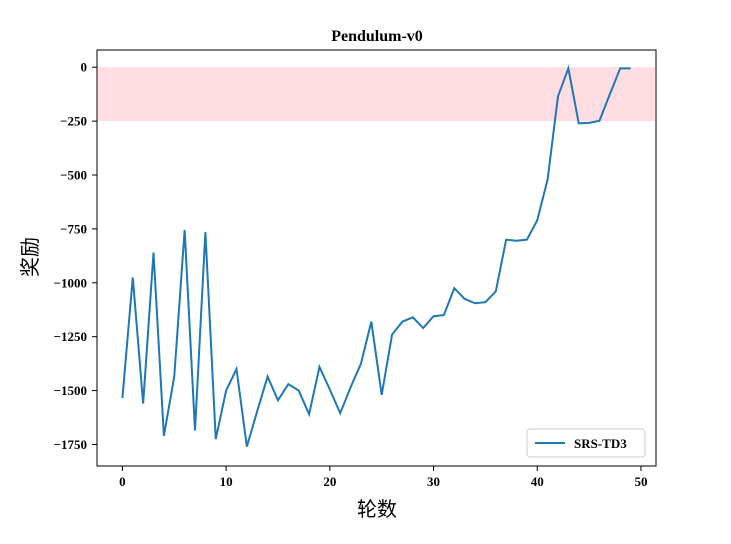  What do you see at coordinates (122, 481) in the screenshot?
I see `x-tick-label: 0` at bounding box center [122, 481].